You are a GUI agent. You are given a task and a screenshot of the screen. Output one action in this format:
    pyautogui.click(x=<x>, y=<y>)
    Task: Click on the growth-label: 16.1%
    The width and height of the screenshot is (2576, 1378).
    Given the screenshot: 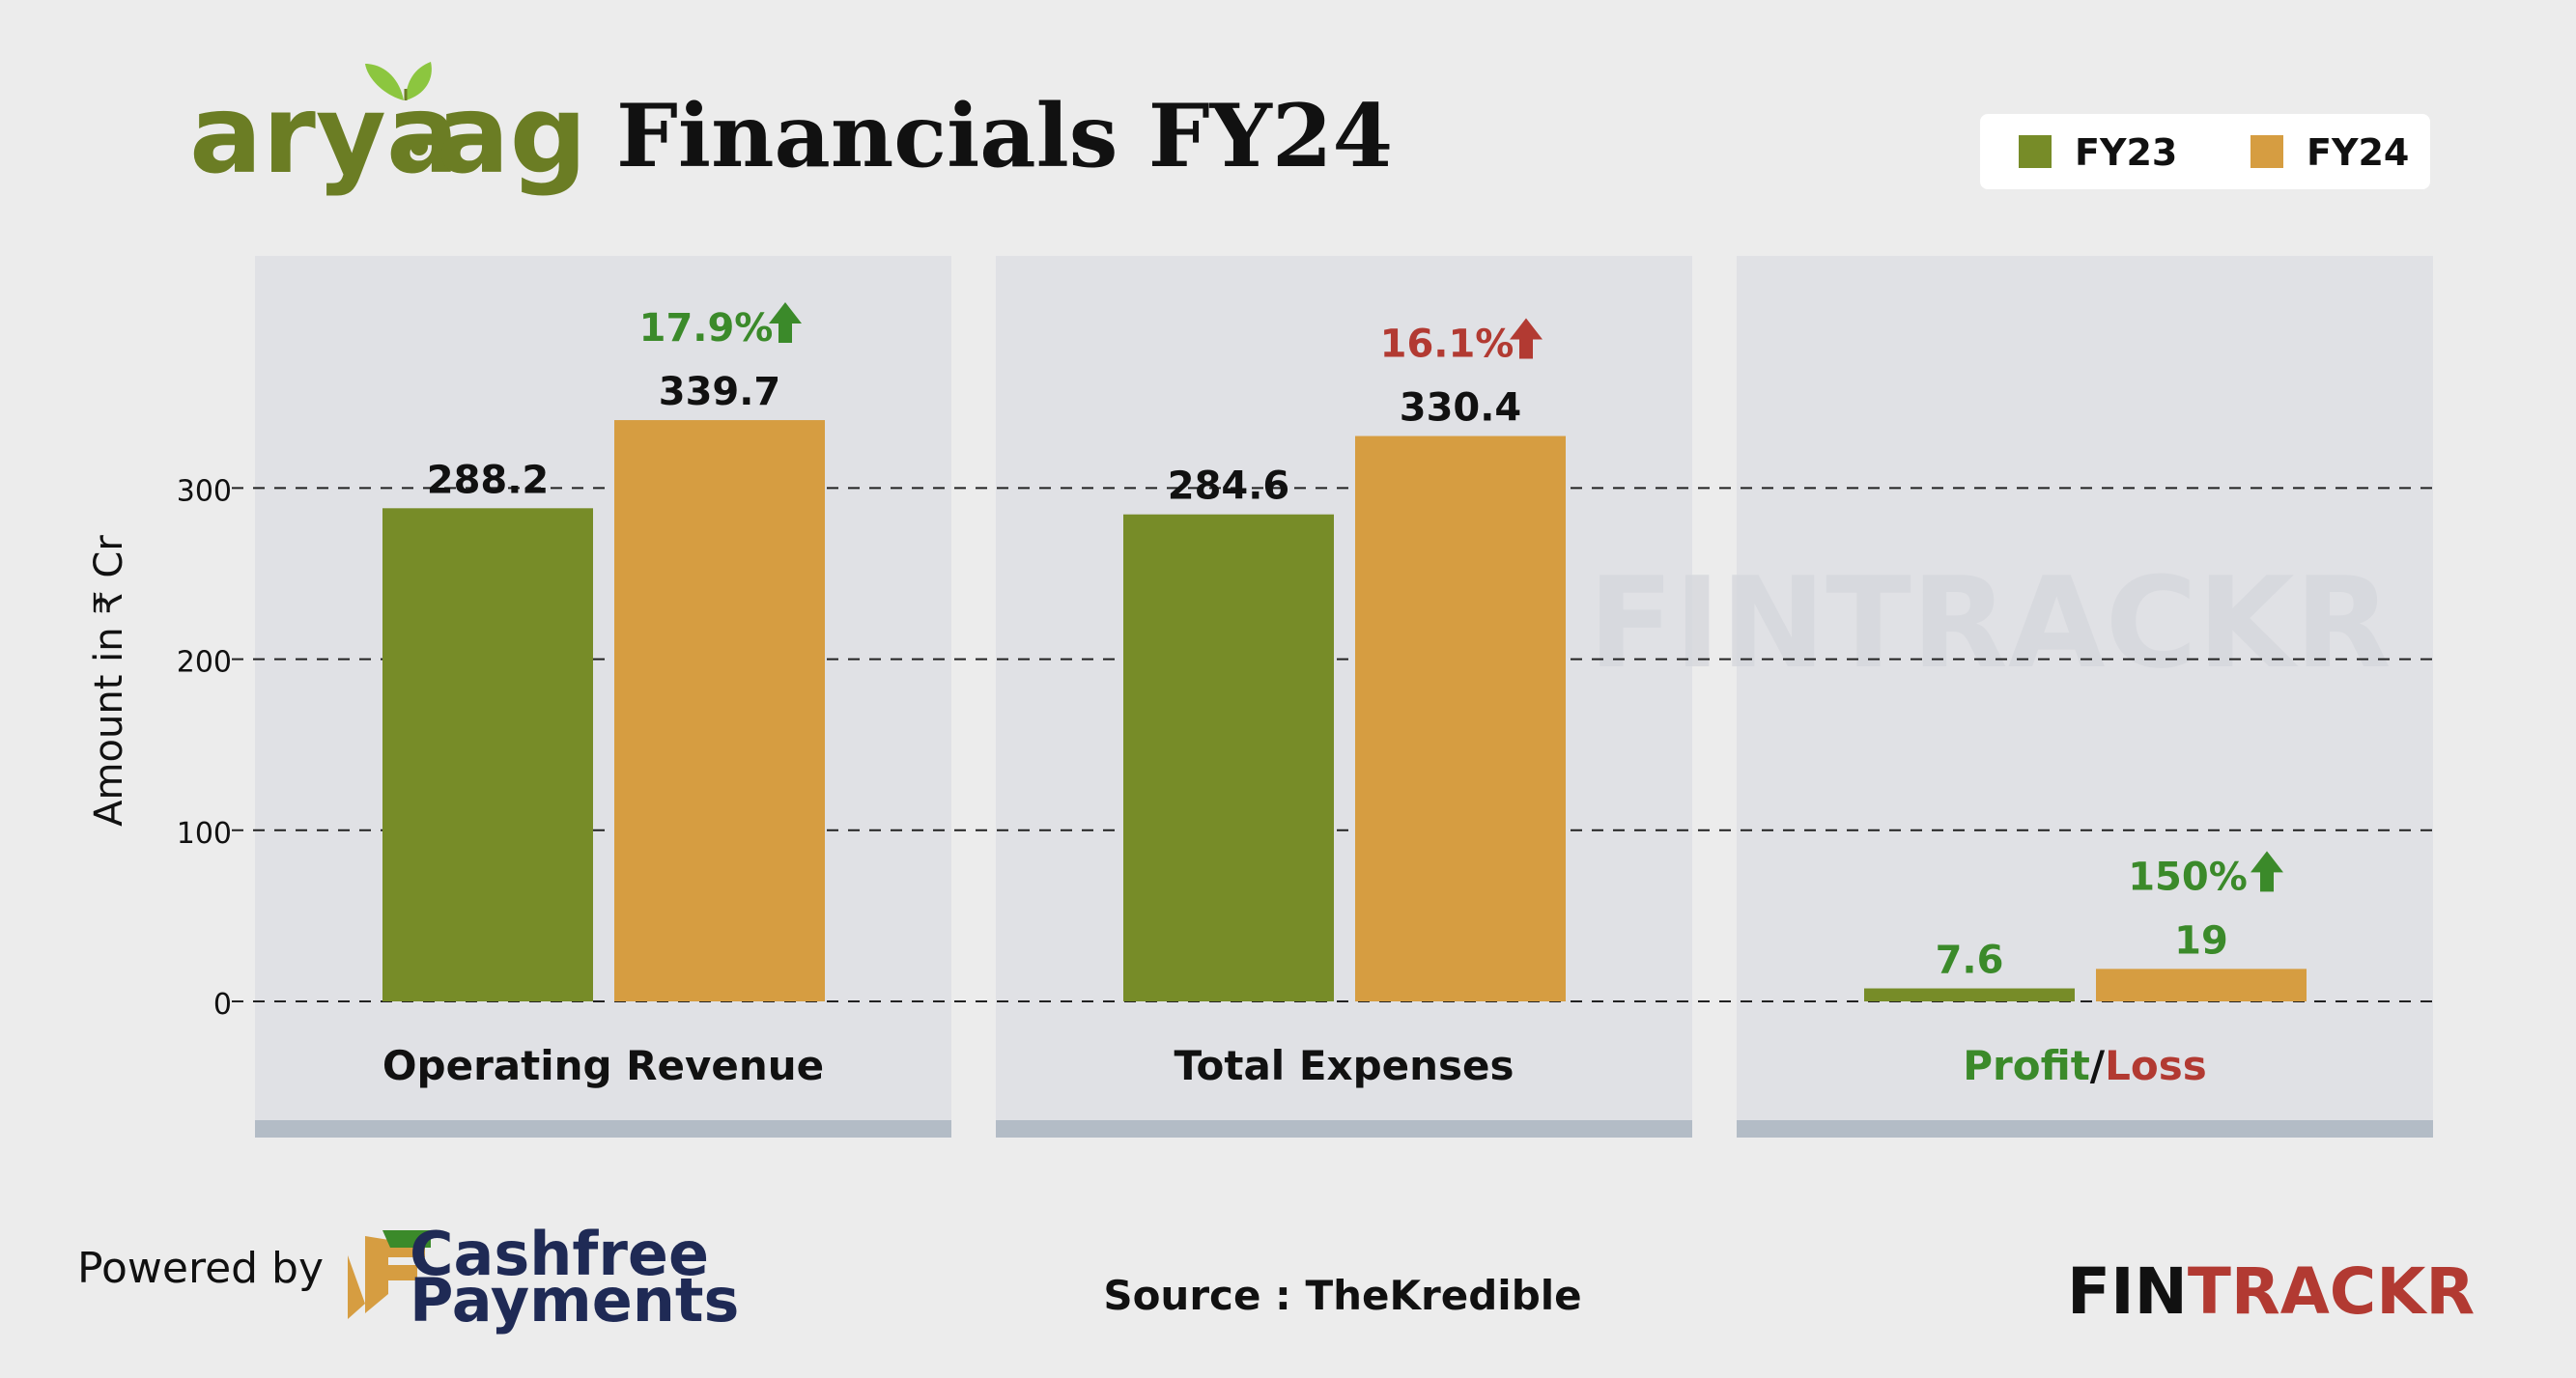 What is the action you would take?
    pyautogui.click(x=1447, y=345)
    